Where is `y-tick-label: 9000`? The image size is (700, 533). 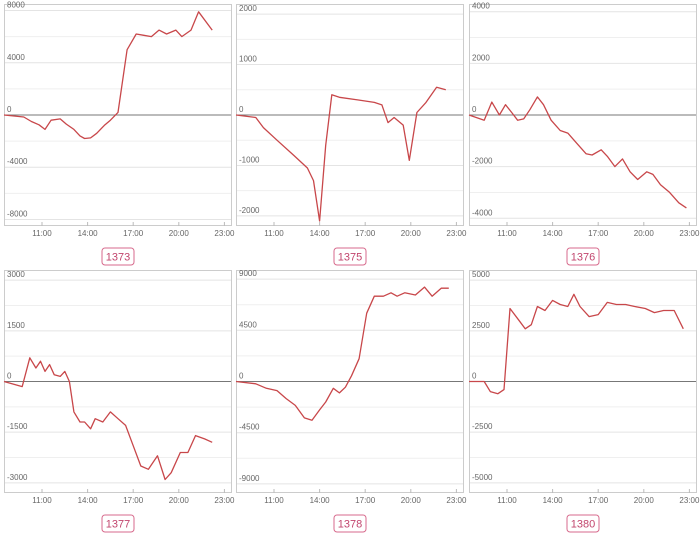
y-tick-label: 9000 is located at coordinates (248, 273).